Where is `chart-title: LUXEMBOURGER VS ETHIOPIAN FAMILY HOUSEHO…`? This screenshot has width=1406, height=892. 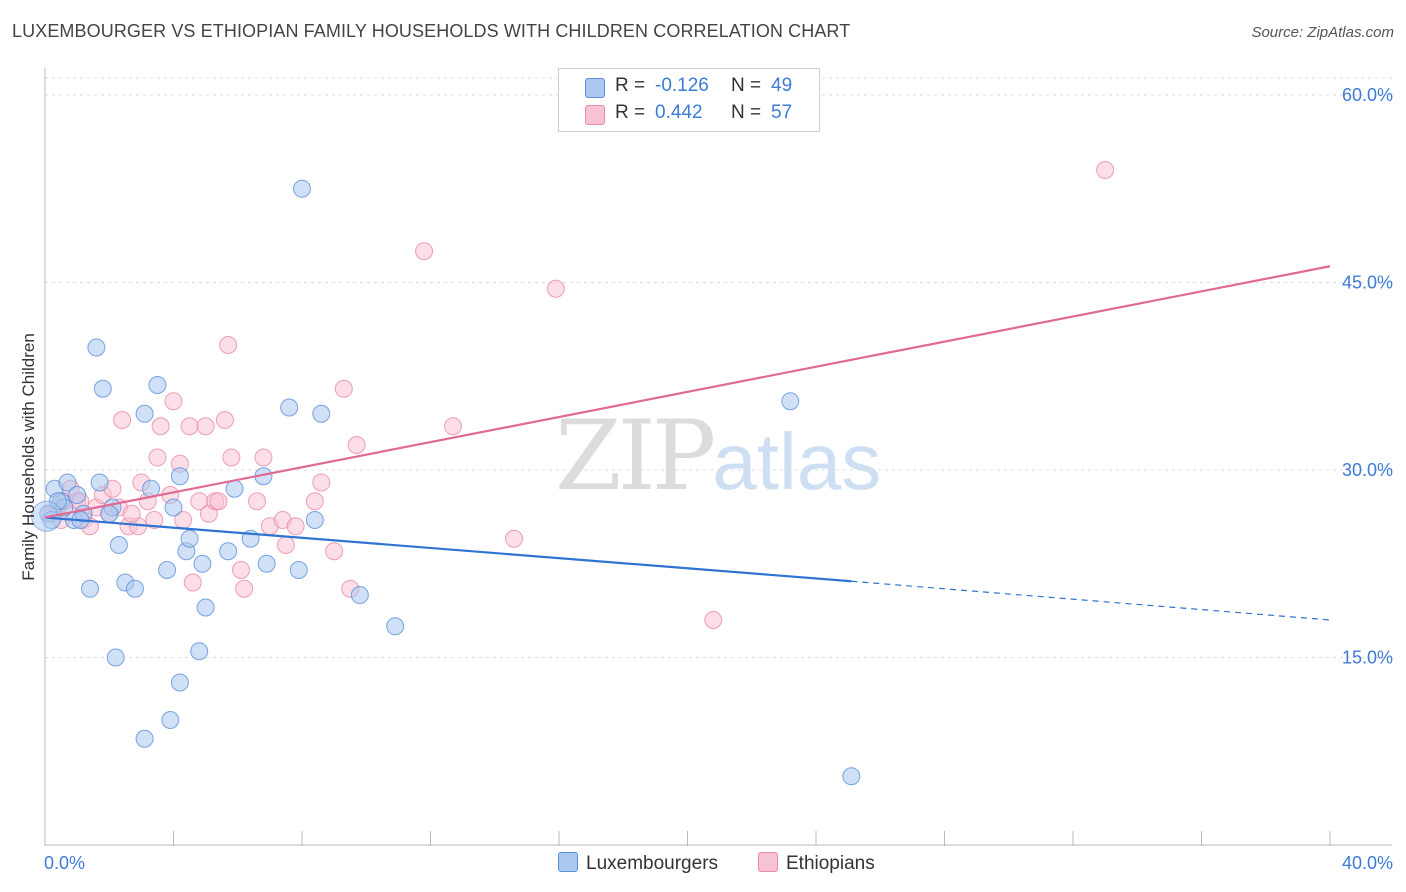 chart-title: LUXEMBOURGER VS ETHIOPIAN FAMILY HOUSEHO… is located at coordinates (431, 31).